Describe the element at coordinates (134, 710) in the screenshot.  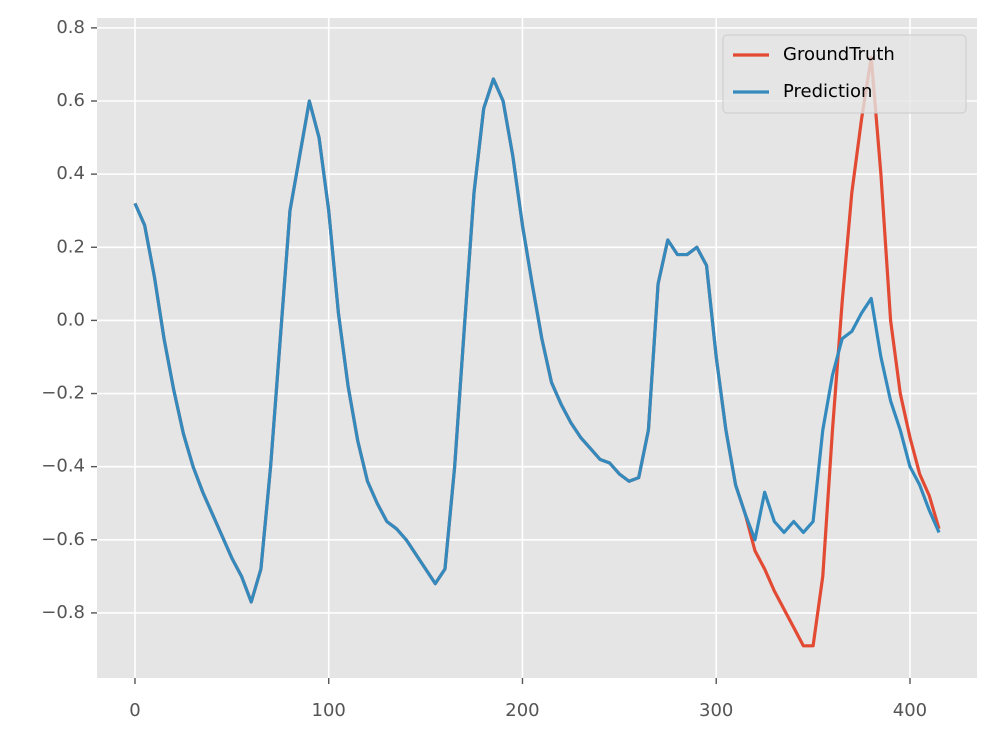
I see `x-tick-label: 0` at that location.